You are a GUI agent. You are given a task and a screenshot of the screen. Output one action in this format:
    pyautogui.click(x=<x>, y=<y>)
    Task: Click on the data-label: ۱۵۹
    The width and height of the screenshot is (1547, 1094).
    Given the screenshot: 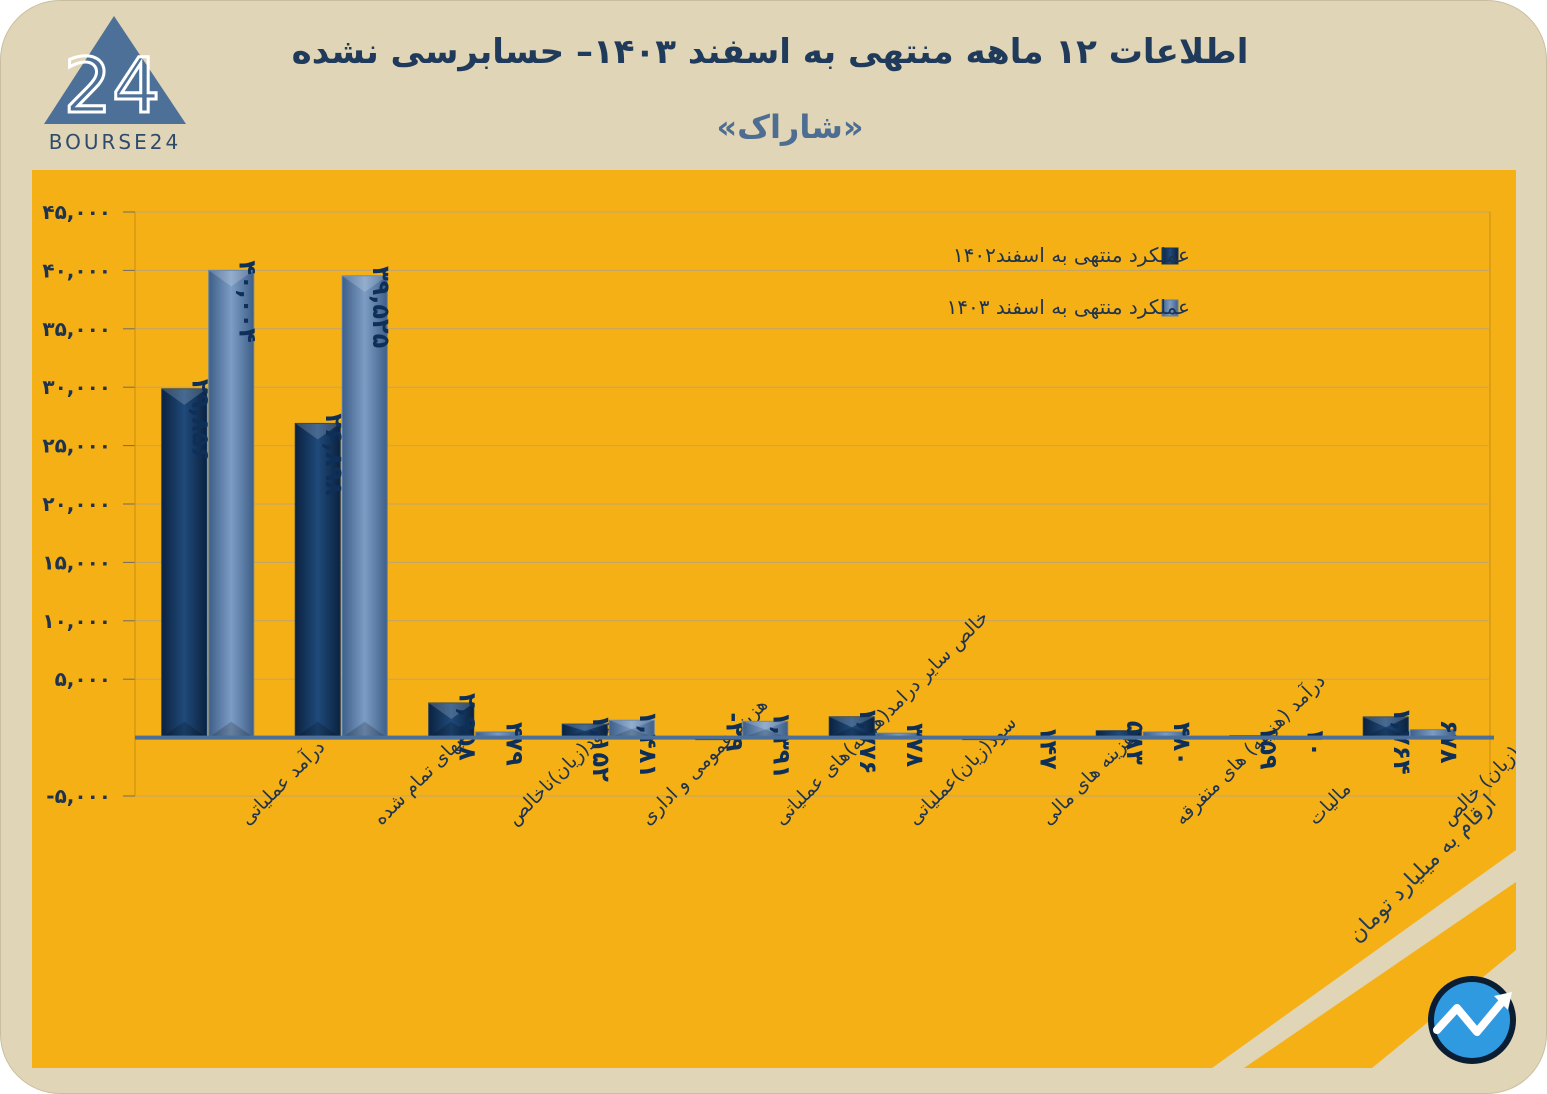 What is the action you would take?
    pyautogui.click(x=1268, y=748)
    